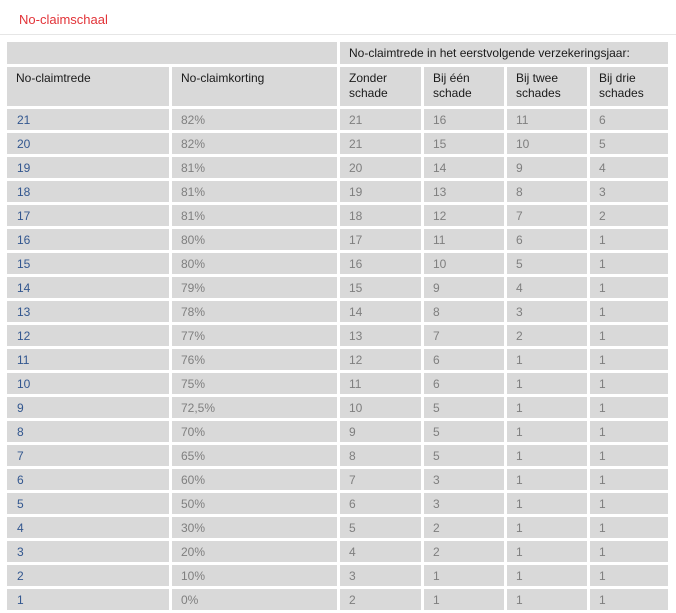 The image size is (676, 613). I want to click on column-header-bij-een-schade: Bij één schade, so click(464, 86).